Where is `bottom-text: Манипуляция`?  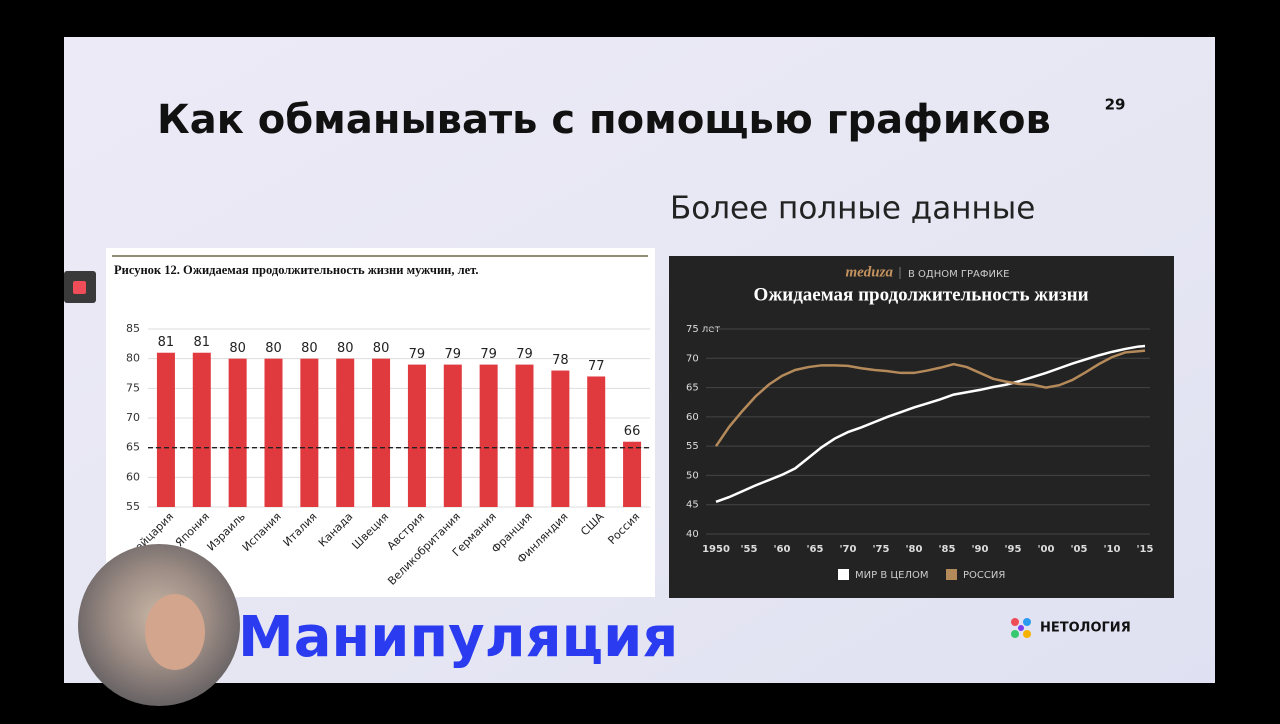 bottom-text: Манипуляция is located at coordinates (458, 637).